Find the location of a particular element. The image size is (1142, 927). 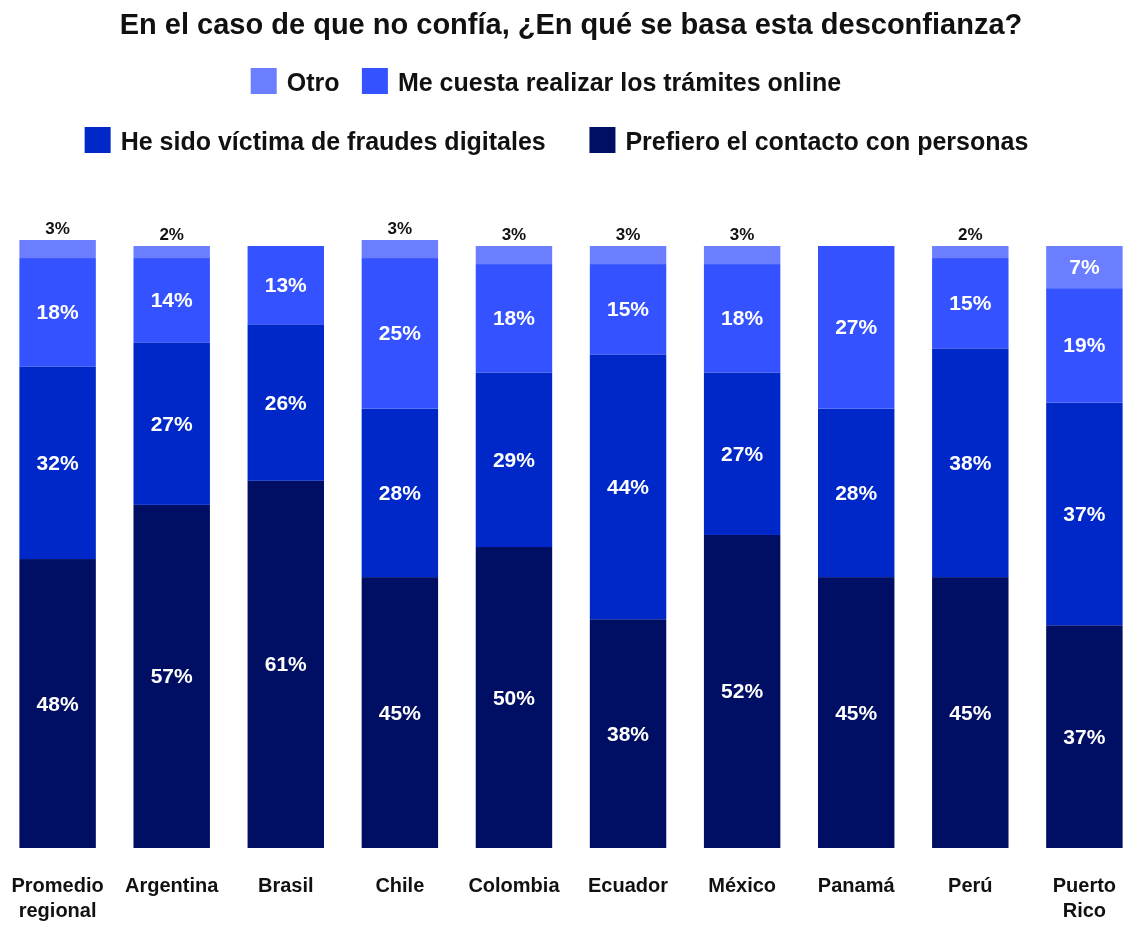

x-tick-label: Perú is located at coordinates (970, 885).